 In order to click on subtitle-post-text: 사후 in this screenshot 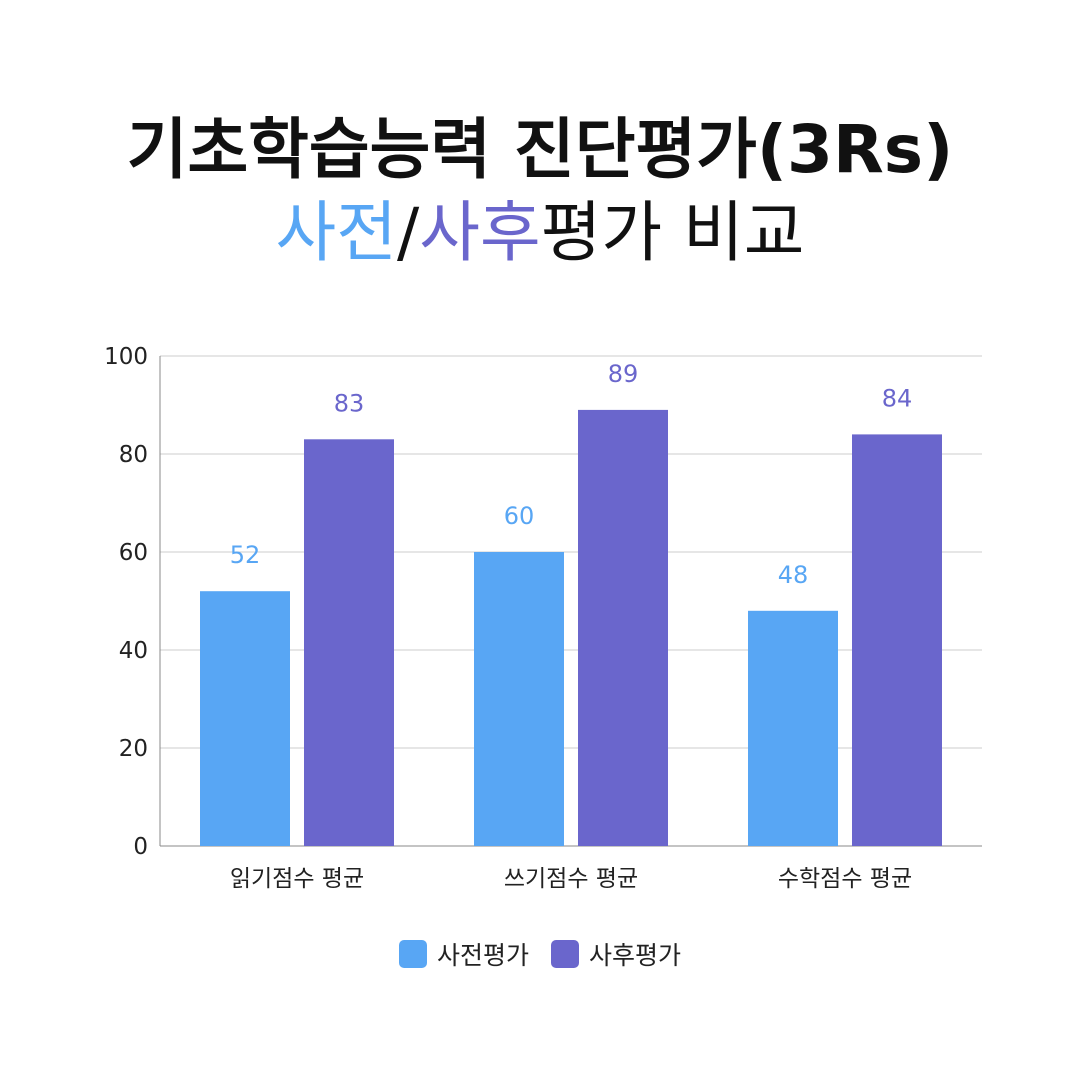, I will do `click(480, 232)`.